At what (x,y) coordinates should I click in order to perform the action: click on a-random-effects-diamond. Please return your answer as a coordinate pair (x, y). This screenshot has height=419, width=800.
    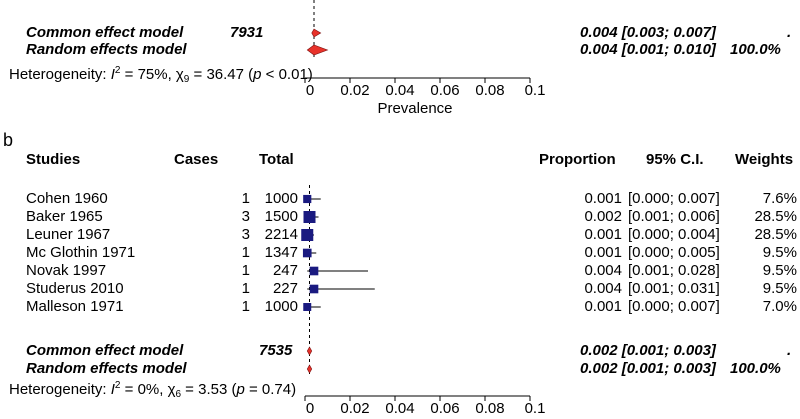
    Looking at the image, I should click on (317, 50).